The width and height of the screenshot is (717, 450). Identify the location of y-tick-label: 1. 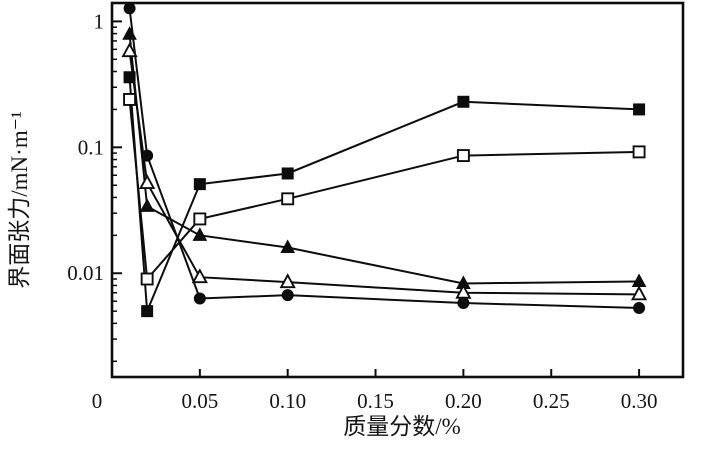
(99, 21).